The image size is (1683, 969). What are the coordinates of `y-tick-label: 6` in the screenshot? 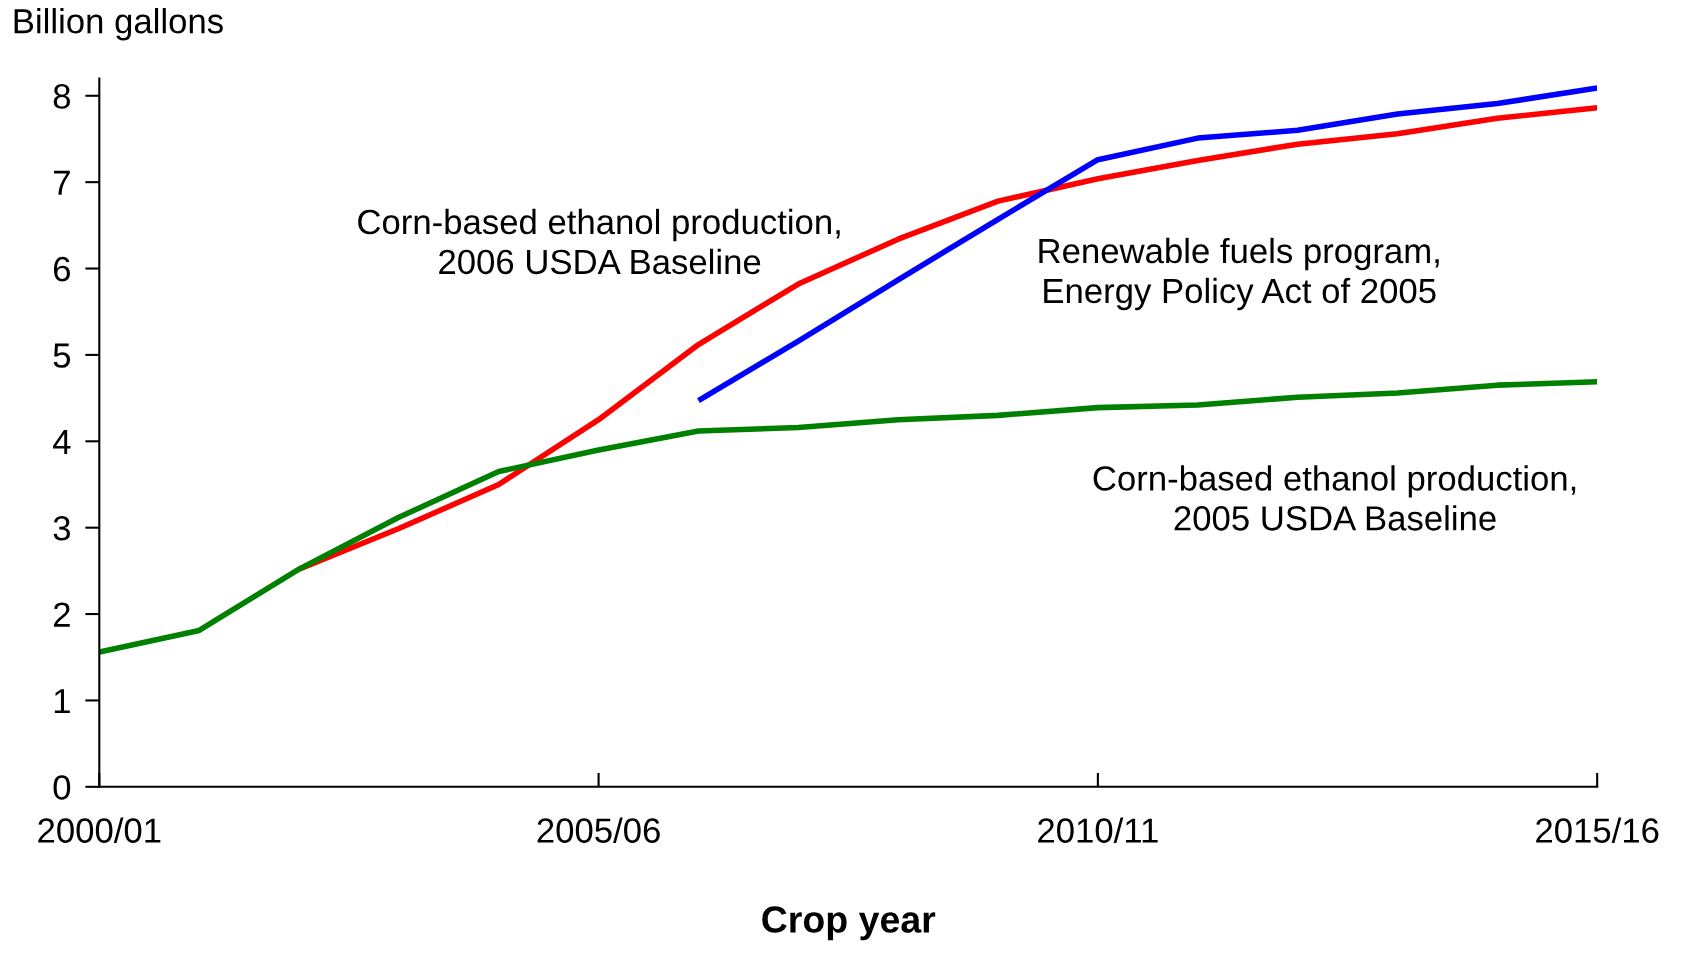 It's located at (61, 269).